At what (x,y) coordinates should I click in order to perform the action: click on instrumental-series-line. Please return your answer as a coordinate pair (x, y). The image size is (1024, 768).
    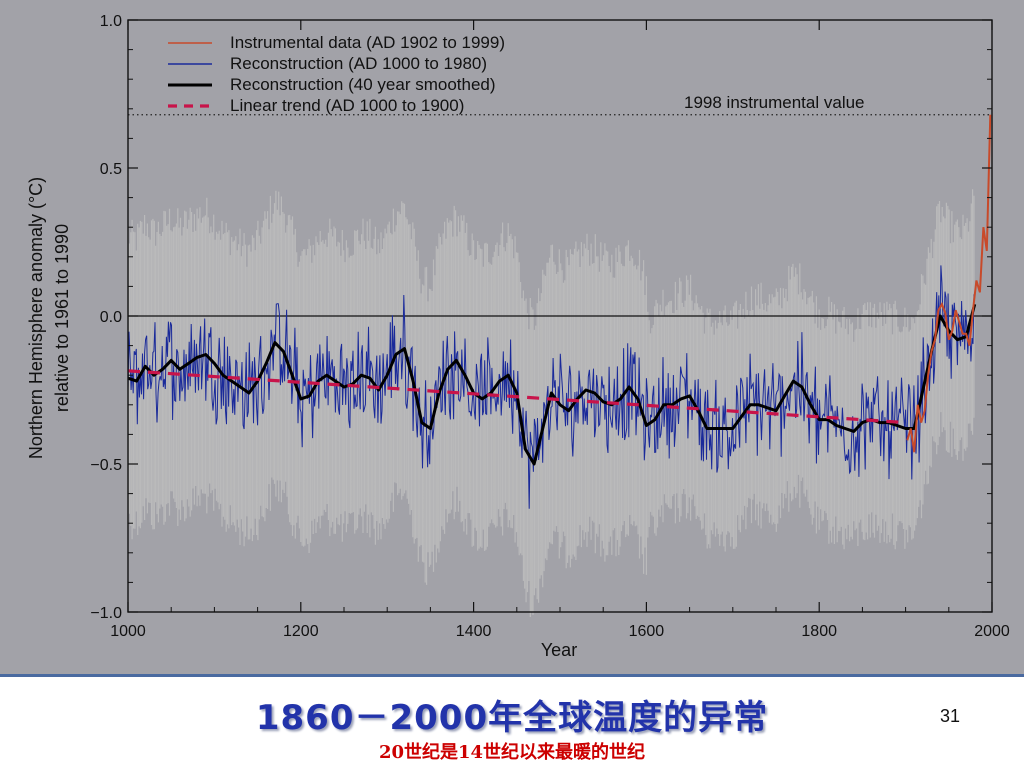
    Looking at the image, I should click on (949, 283).